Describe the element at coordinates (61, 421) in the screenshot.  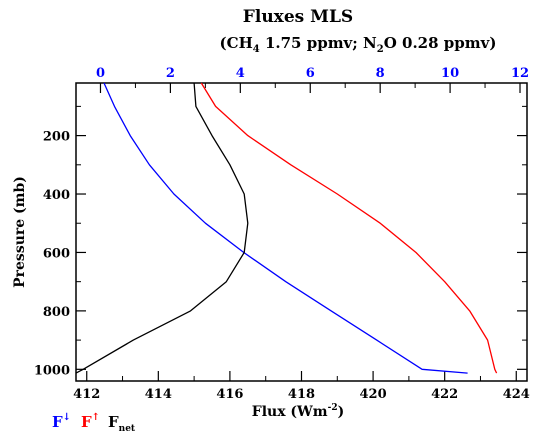
I see `legend-f-down: F↓` at that location.